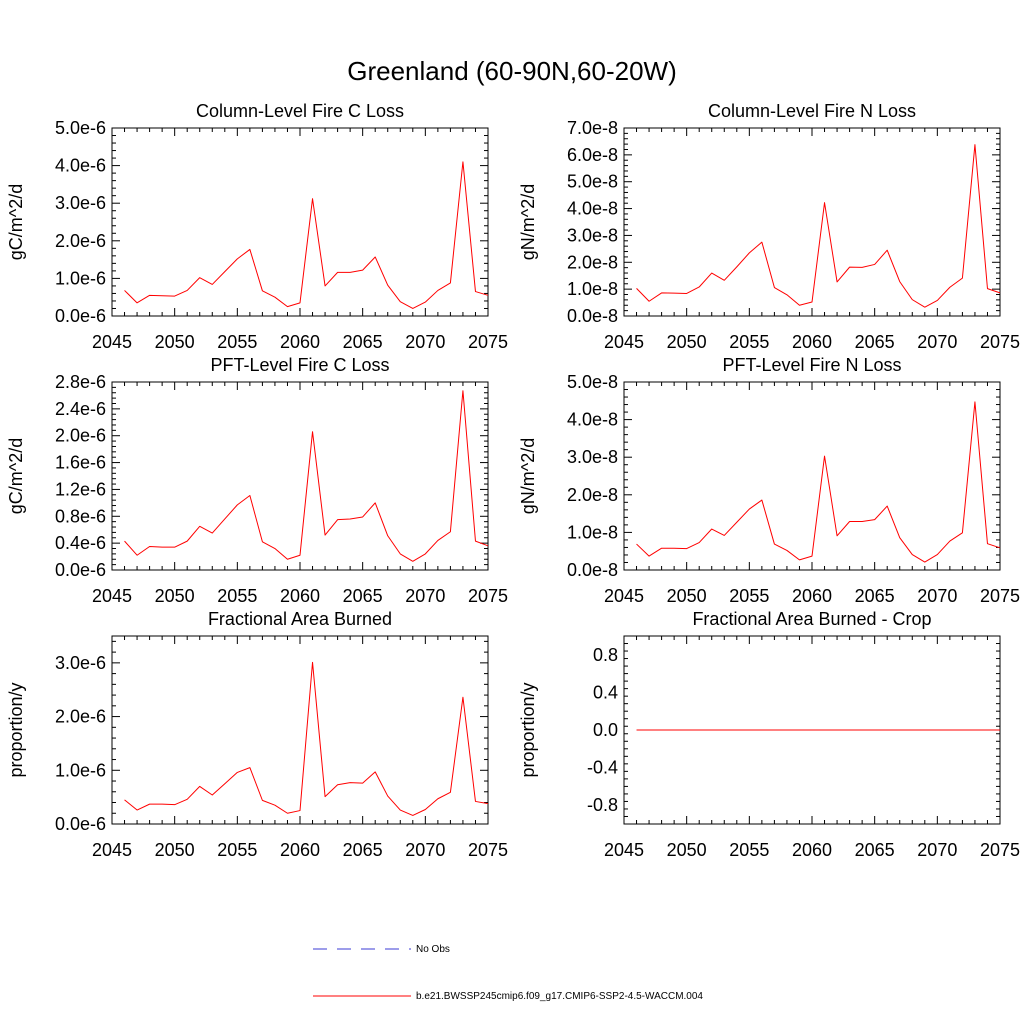 The height and width of the screenshot is (1024, 1024). Describe the element at coordinates (811, 619) in the screenshot. I see `panel-title: Fractional Area Burned - Crop` at that location.